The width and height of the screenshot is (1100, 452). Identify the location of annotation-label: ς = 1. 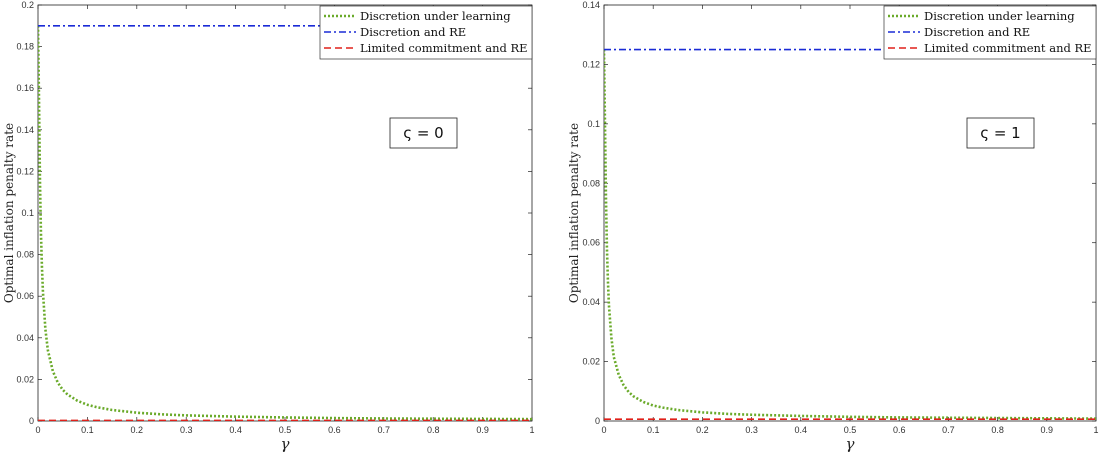
(1000, 133).